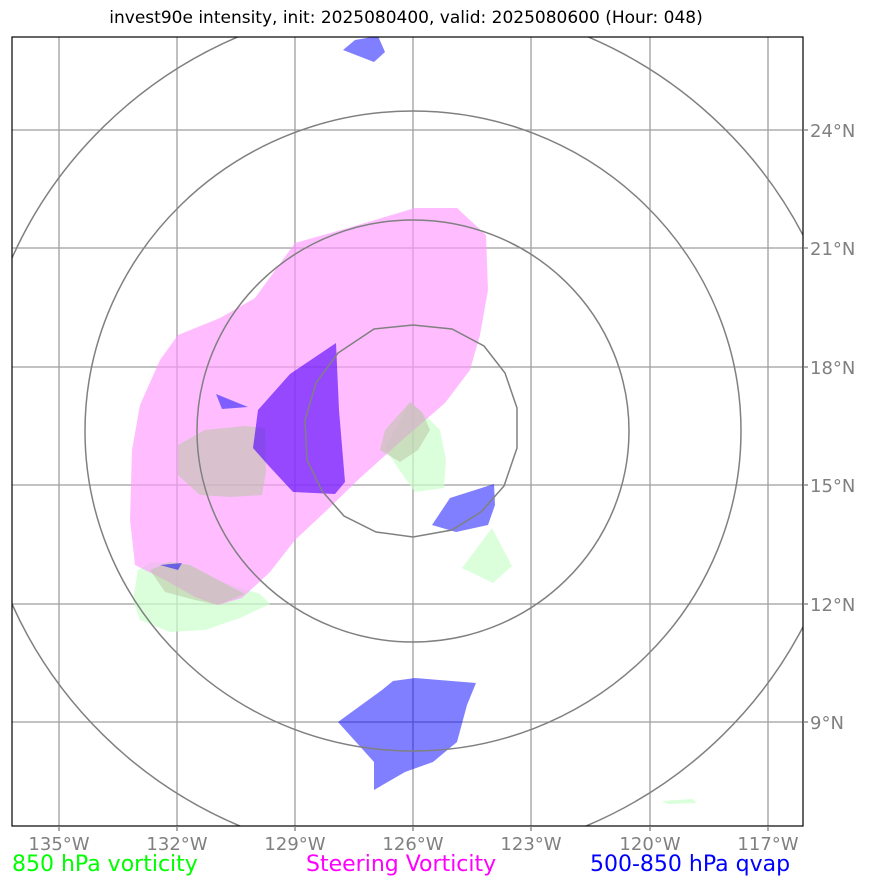 This screenshot has width=873, height=891. I want to click on lat-label: 21°N, so click(832, 249).